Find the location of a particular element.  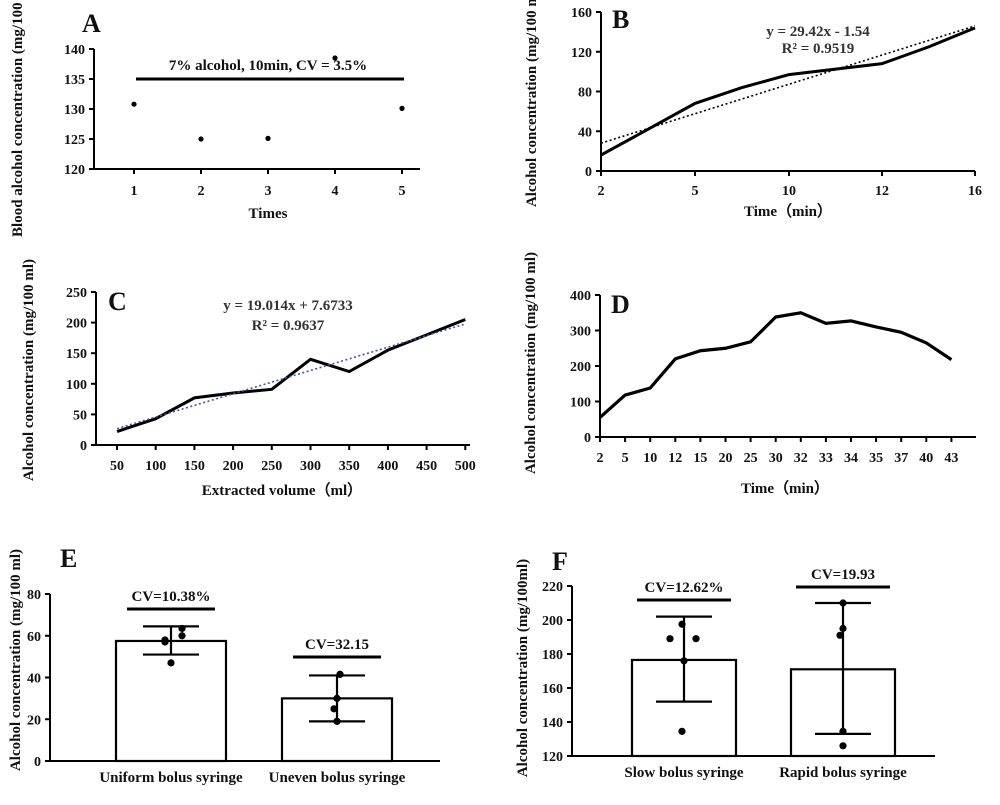

y-tick-label: 220 is located at coordinates (552, 587).